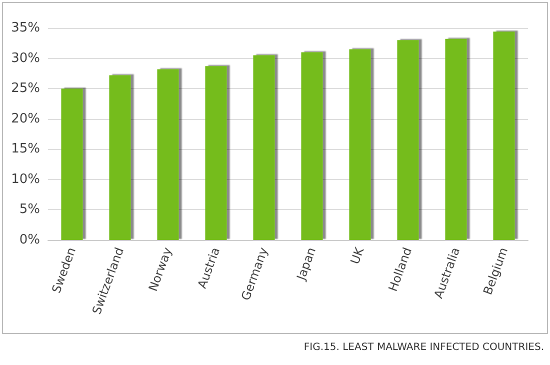 Image resolution: width=550 pixels, height=365 pixels. What do you see at coordinates (25, 118) in the screenshot?
I see `y-tick-label: 20%` at bounding box center [25, 118].